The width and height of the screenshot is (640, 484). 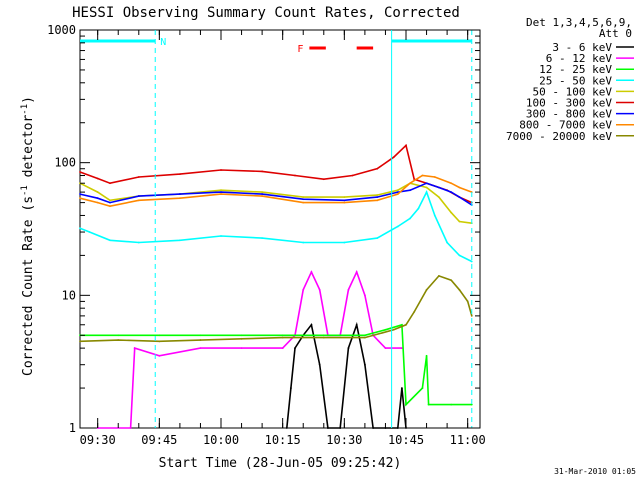 What do you see at coordinates (615, 33) in the screenshot?
I see `legend-header-line-2: Att 0` at bounding box center [615, 33].